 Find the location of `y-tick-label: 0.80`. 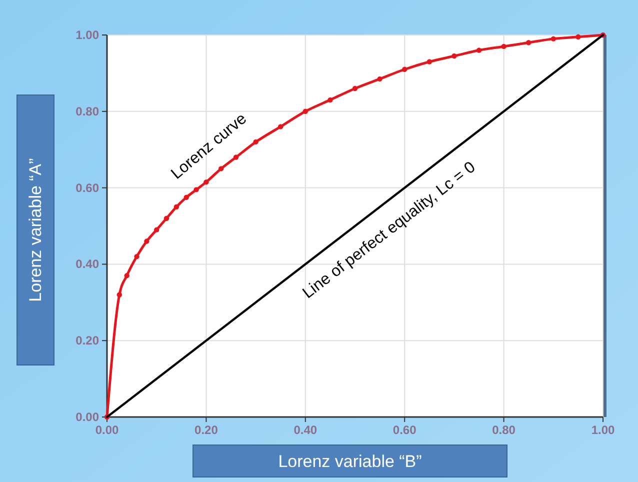

y-tick-label: 0.80 is located at coordinates (88, 111).